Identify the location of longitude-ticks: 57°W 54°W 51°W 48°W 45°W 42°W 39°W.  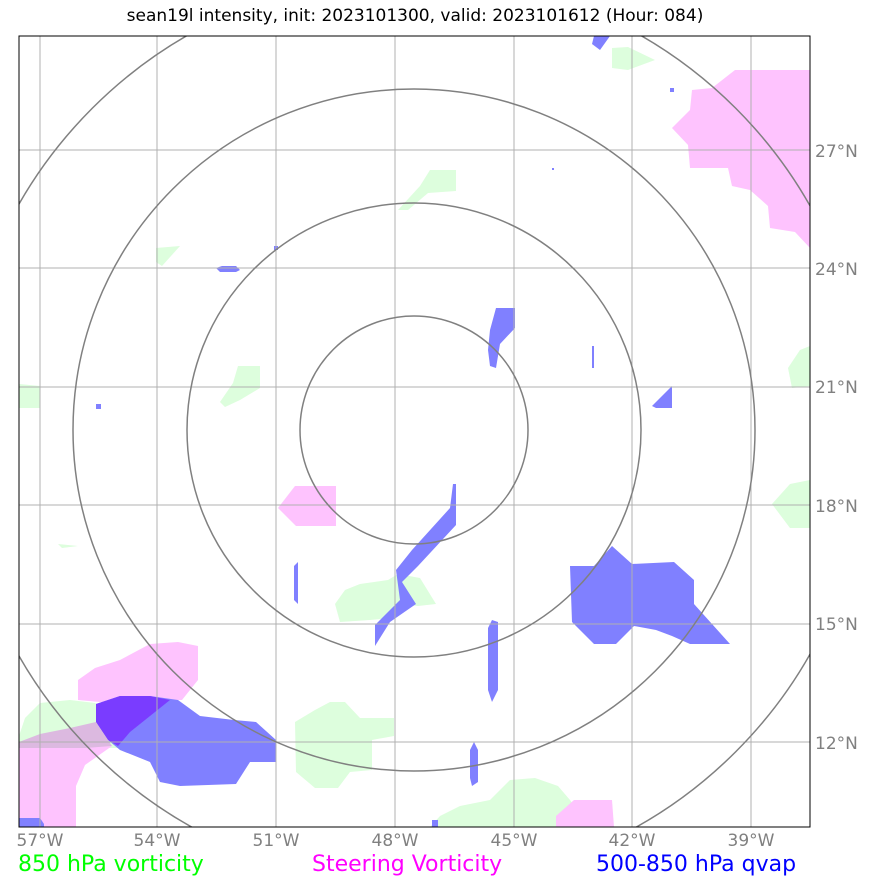
(396, 841).